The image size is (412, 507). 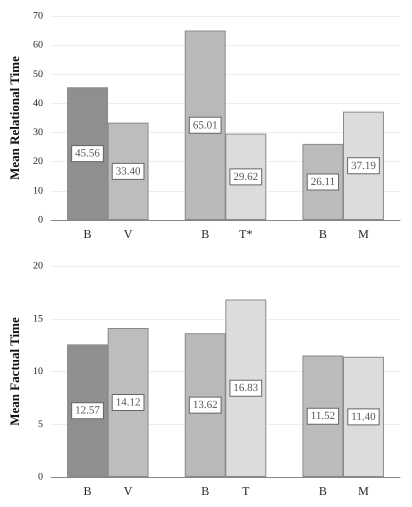 What do you see at coordinates (245, 176) in the screenshot?
I see `data-label: 29.62` at bounding box center [245, 176].